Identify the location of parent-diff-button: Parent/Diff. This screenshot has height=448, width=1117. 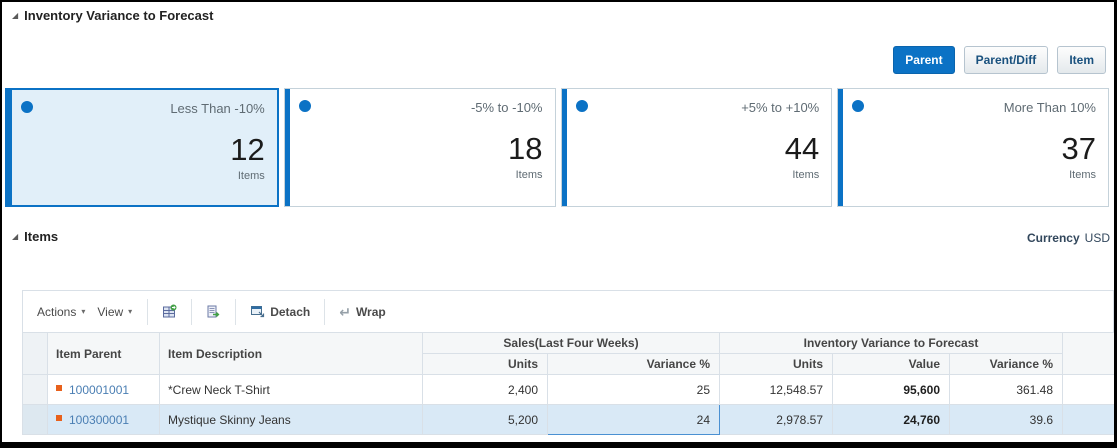
(1006, 60).